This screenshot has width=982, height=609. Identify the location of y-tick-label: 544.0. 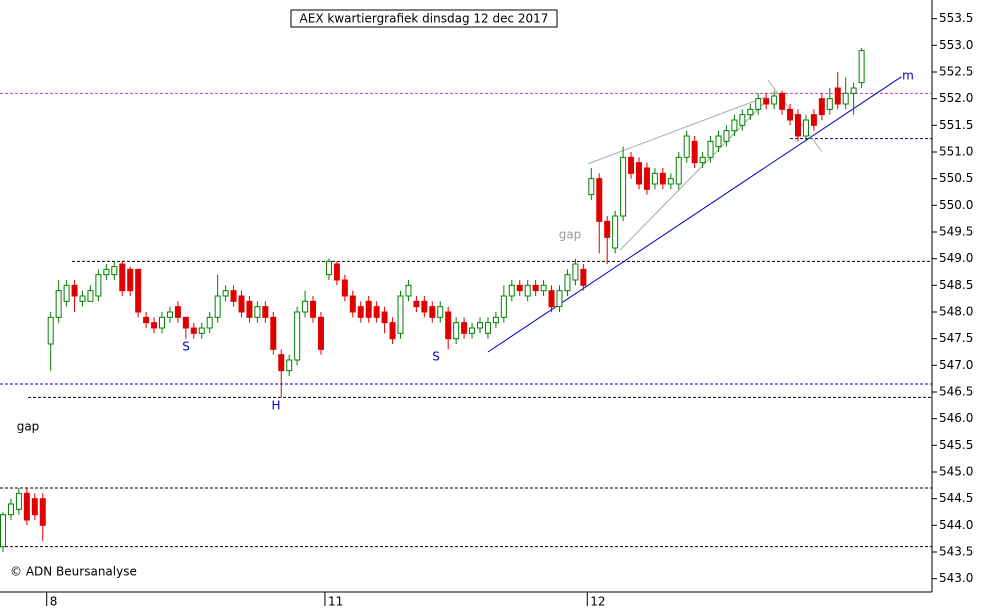
(956, 525).